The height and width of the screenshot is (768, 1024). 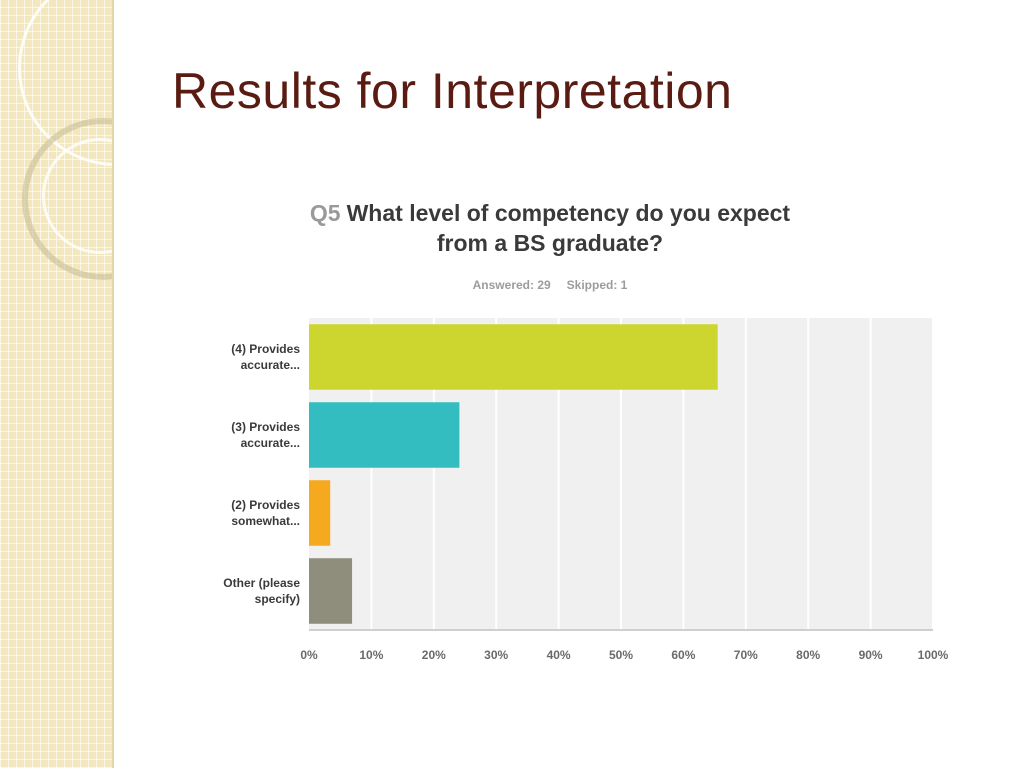 I want to click on x-tick-label: 90%, so click(x=871, y=655).